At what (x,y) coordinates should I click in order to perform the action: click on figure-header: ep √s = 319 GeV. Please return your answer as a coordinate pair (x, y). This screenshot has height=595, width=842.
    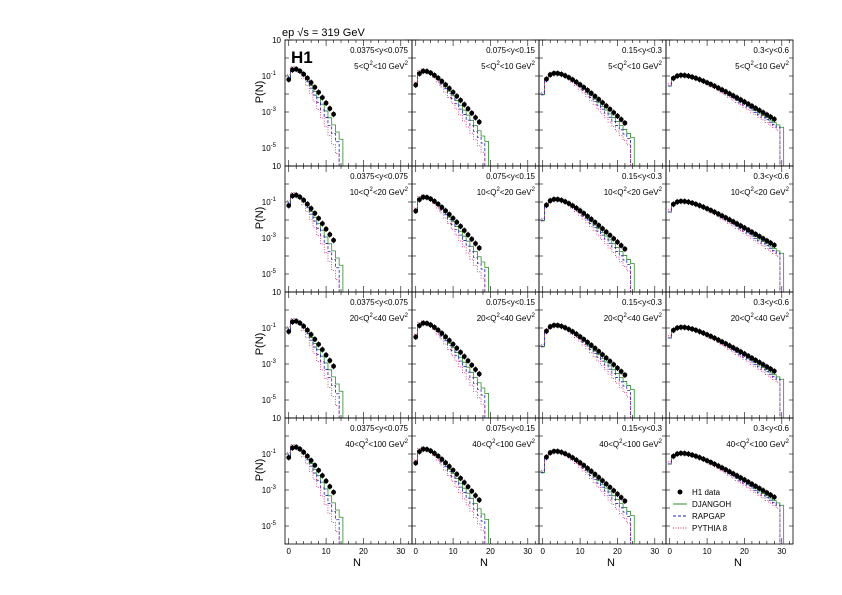
    Looking at the image, I should click on (323, 33).